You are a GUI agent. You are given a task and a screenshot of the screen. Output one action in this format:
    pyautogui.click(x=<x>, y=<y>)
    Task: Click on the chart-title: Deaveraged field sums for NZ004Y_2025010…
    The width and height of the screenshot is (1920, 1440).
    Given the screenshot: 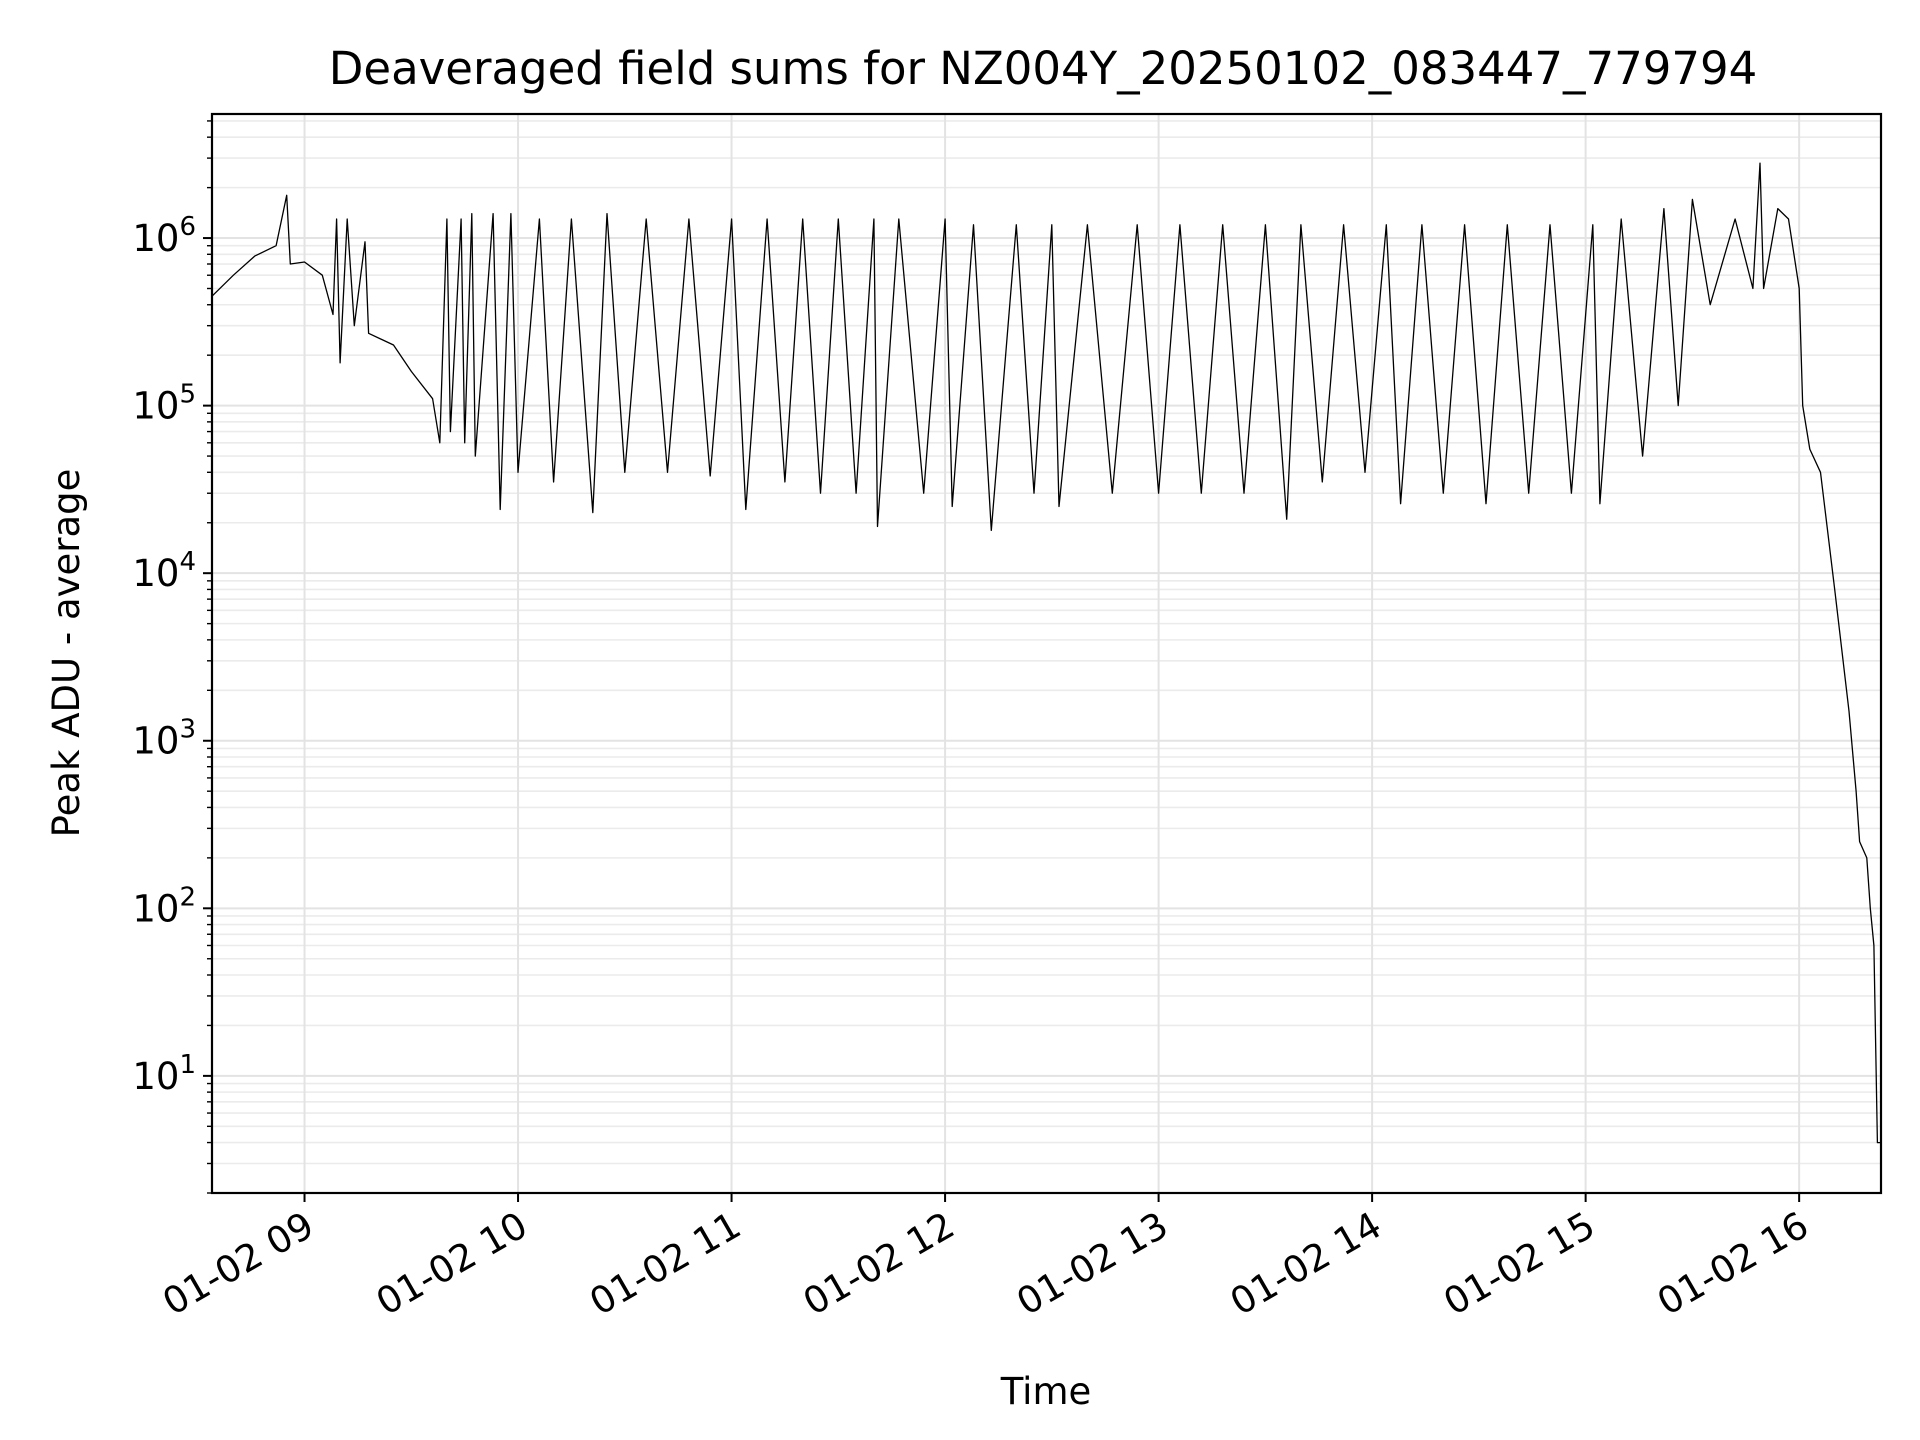 What is the action you would take?
    pyautogui.click(x=1043, y=68)
    